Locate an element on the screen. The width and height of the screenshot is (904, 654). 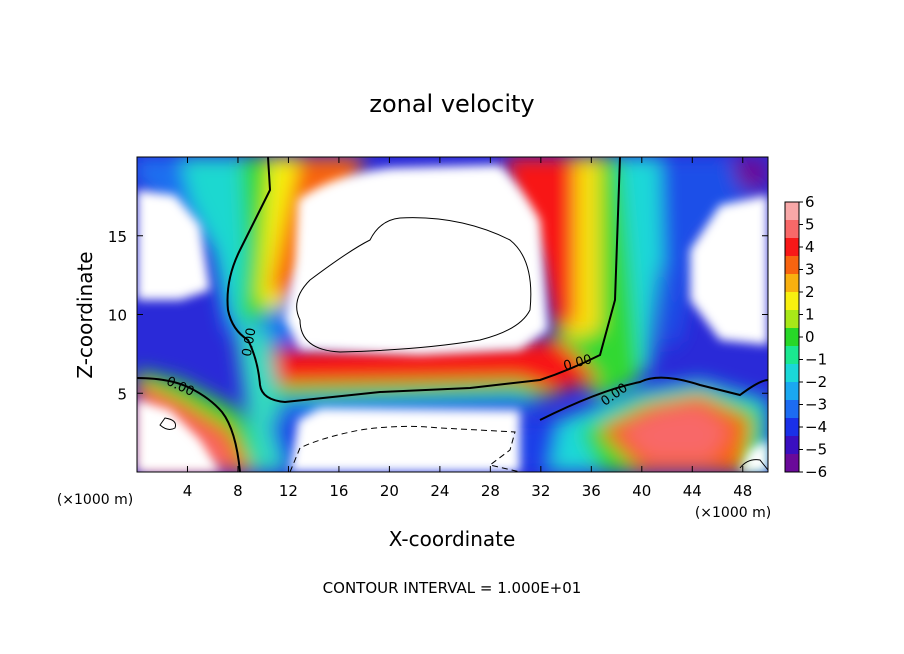
colorbar-tick-label: −3 is located at coordinates (816, 405).